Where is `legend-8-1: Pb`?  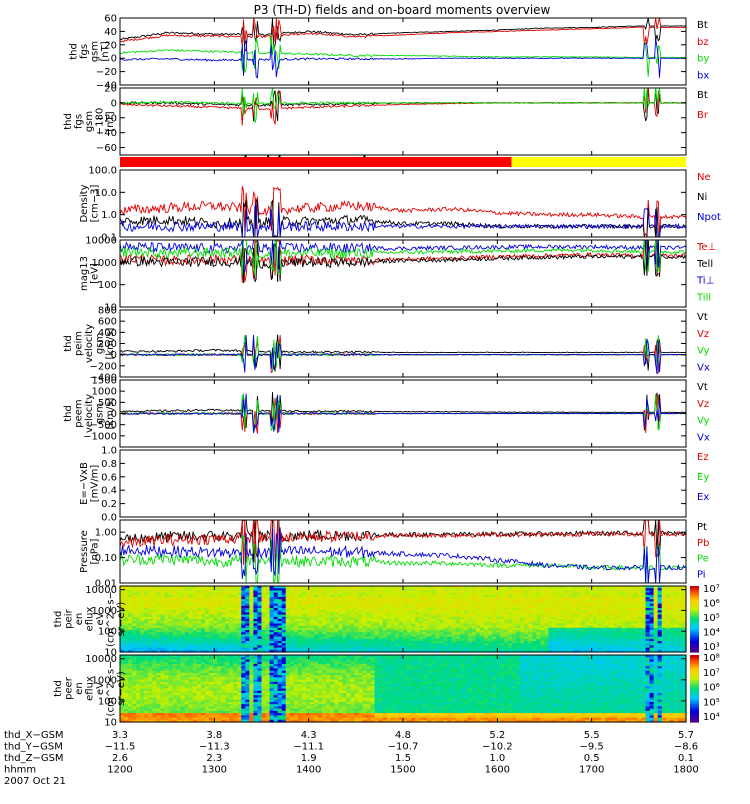
legend-8-1: Pb is located at coordinates (703, 543).